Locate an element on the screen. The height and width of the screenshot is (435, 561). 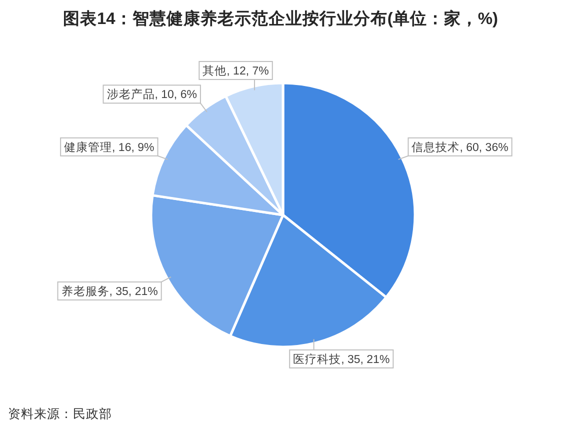
slice-label: 涉老产品, 10, 6% is located at coordinates (151, 94).